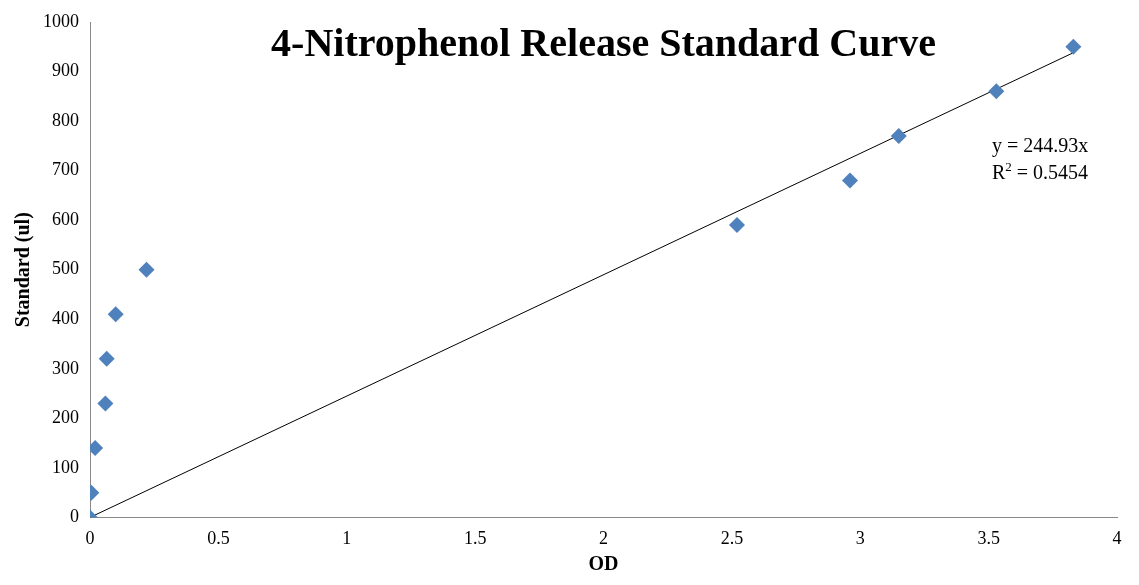  Describe the element at coordinates (732, 537) in the screenshot. I see `x-tick-label: 2.5` at that location.